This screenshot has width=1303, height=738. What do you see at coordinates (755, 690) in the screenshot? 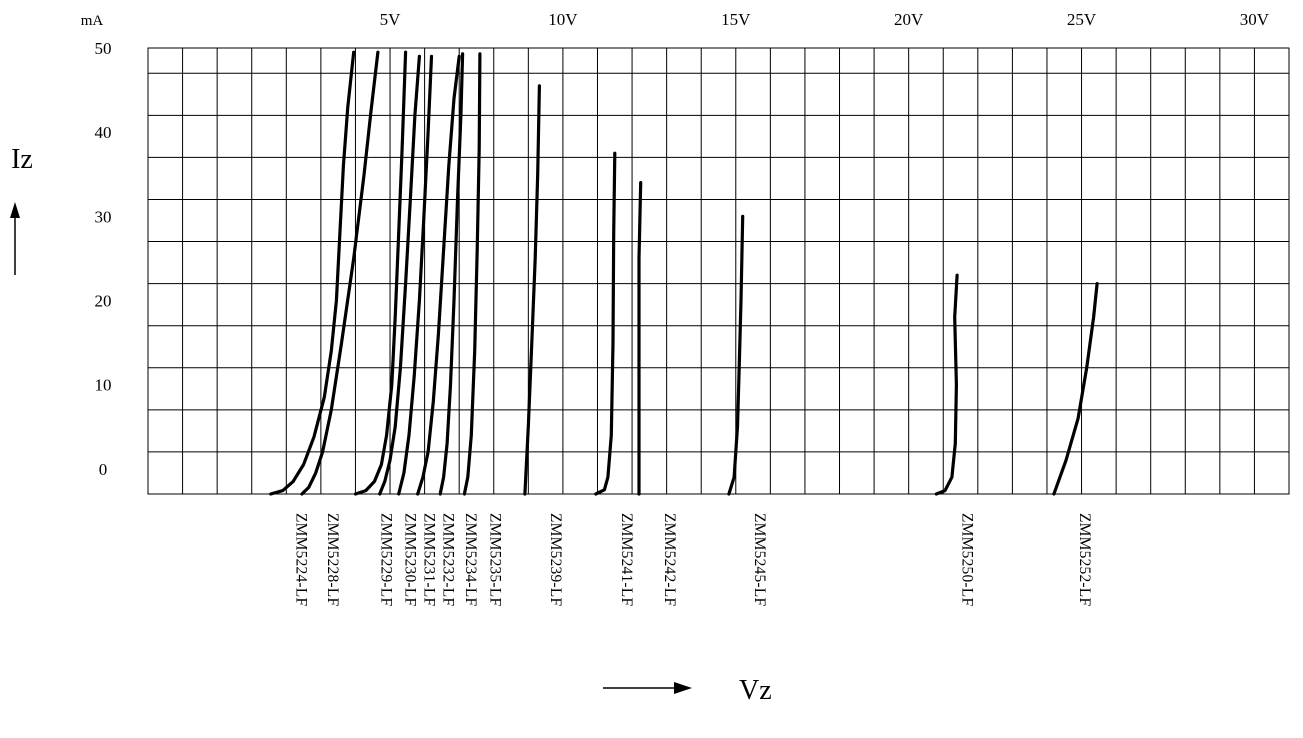
I see `x-axis-label: Vz` at bounding box center [755, 690].